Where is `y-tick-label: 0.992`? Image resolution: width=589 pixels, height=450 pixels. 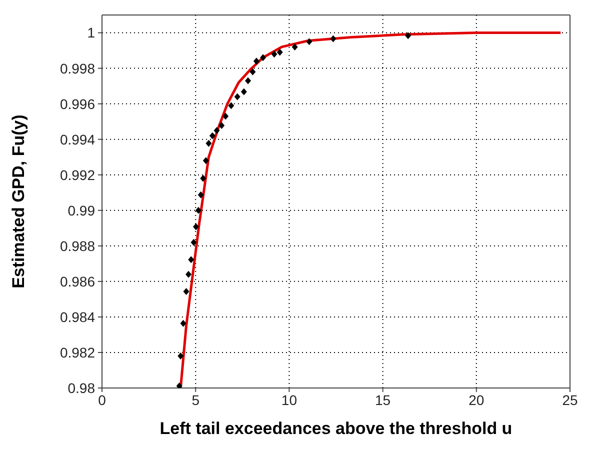
y-tick-label: 0.992 is located at coordinates (78, 174).